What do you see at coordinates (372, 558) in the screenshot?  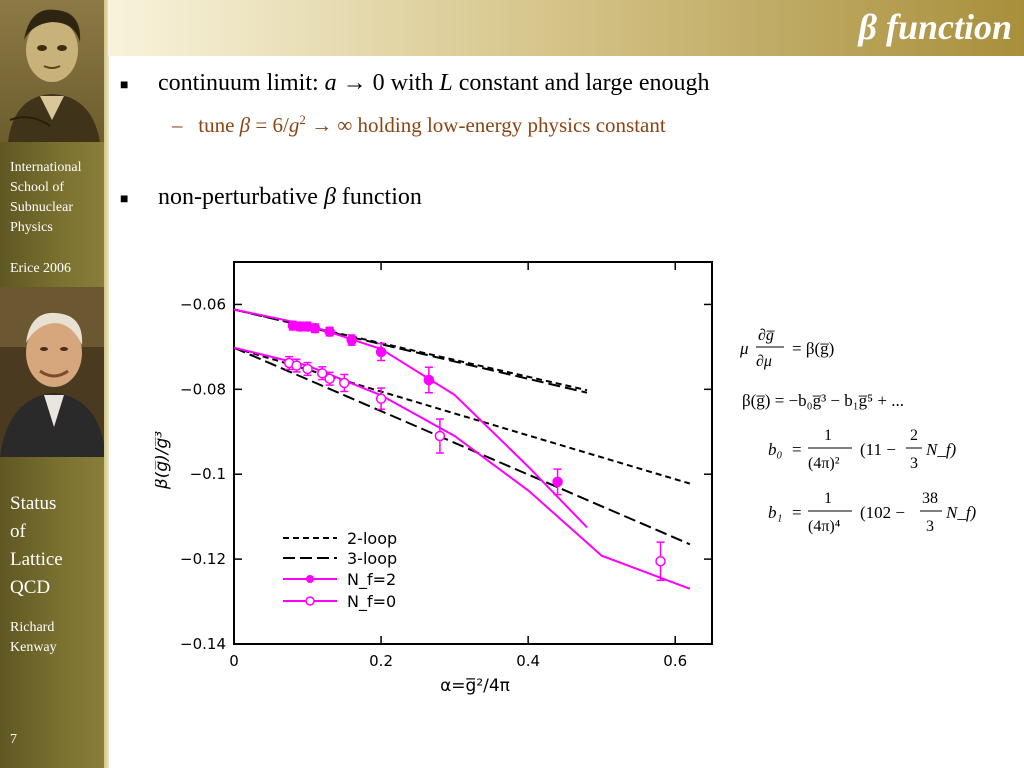 I see `legend-label: 3-loop` at bounding box center [372, 558].